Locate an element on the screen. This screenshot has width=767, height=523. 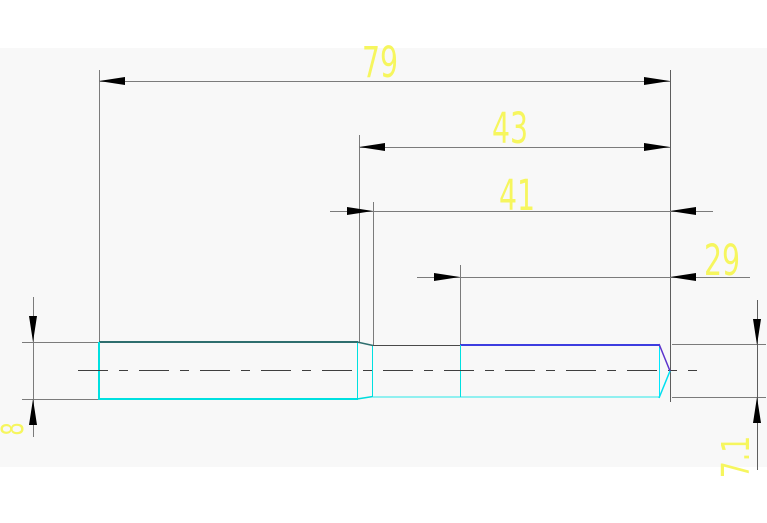
shaft-step-edge-small is located at coordinates (372, 371).